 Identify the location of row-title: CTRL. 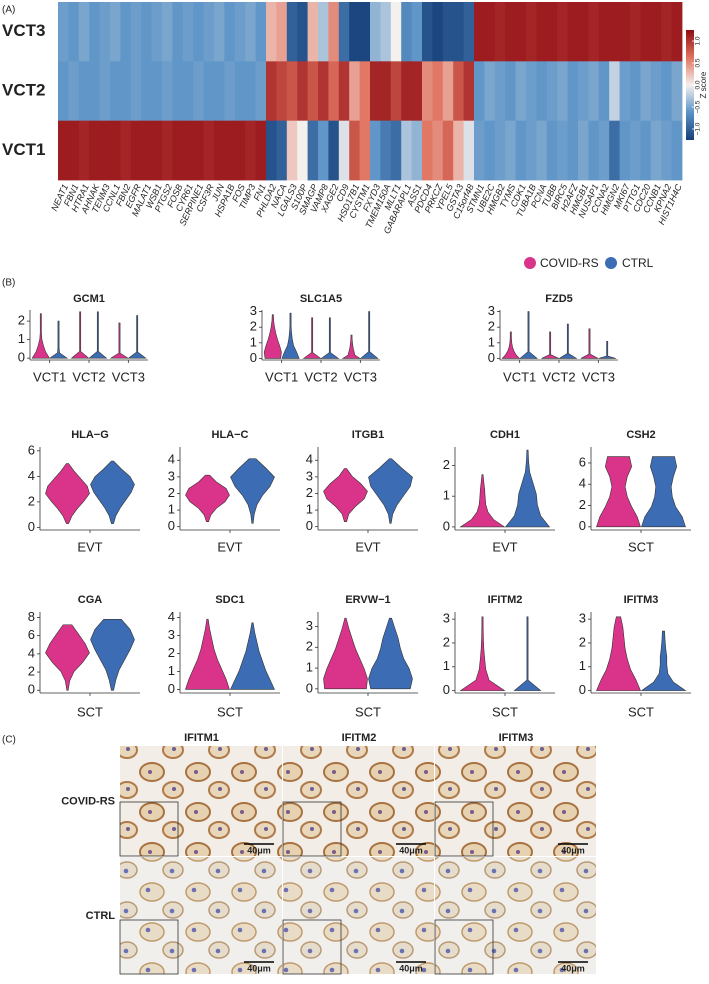
(101, 916).